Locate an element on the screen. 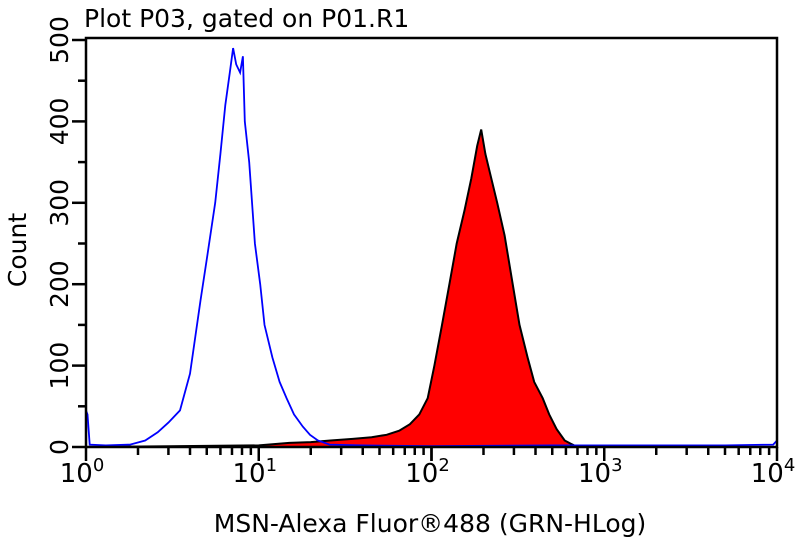 The height and width of the screenshot is (544, 800). y-axis: 0 100 200 300 400 500 is located at coordinates (65, 235).